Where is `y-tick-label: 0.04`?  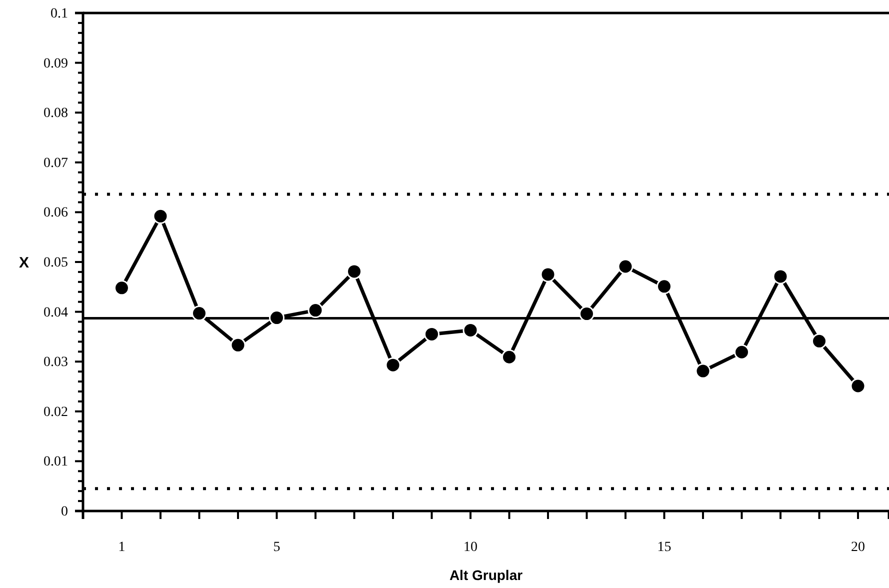 y-tick-label: 0.04 is located at coordinates (56, 312).